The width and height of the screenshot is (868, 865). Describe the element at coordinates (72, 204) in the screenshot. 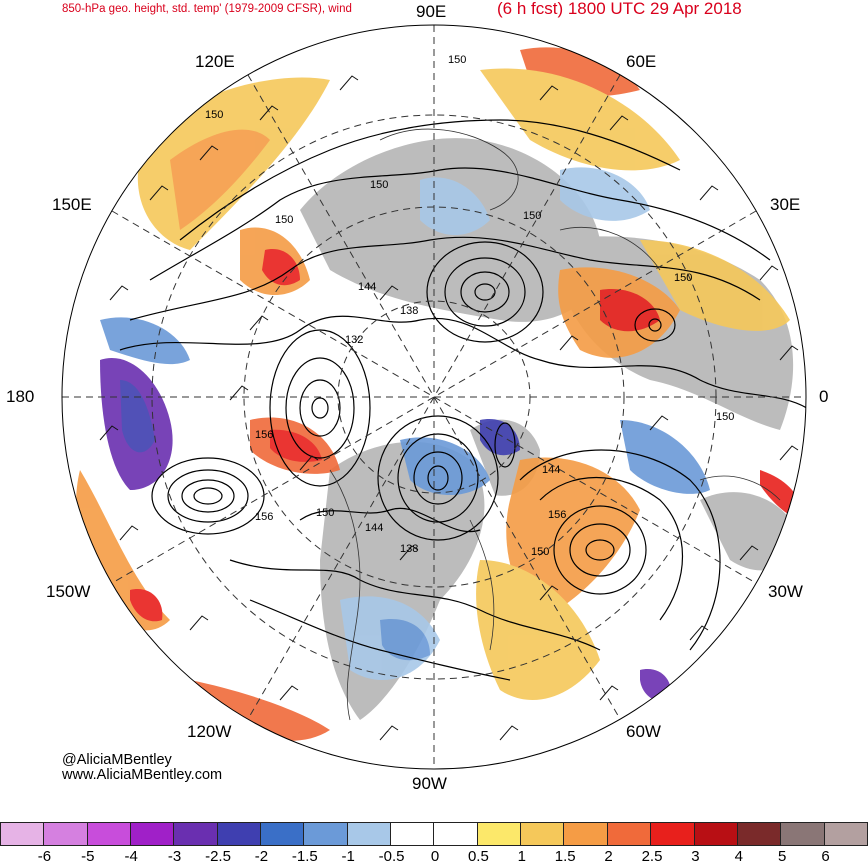

I see `longitude-label-150e: 150E` at that location.